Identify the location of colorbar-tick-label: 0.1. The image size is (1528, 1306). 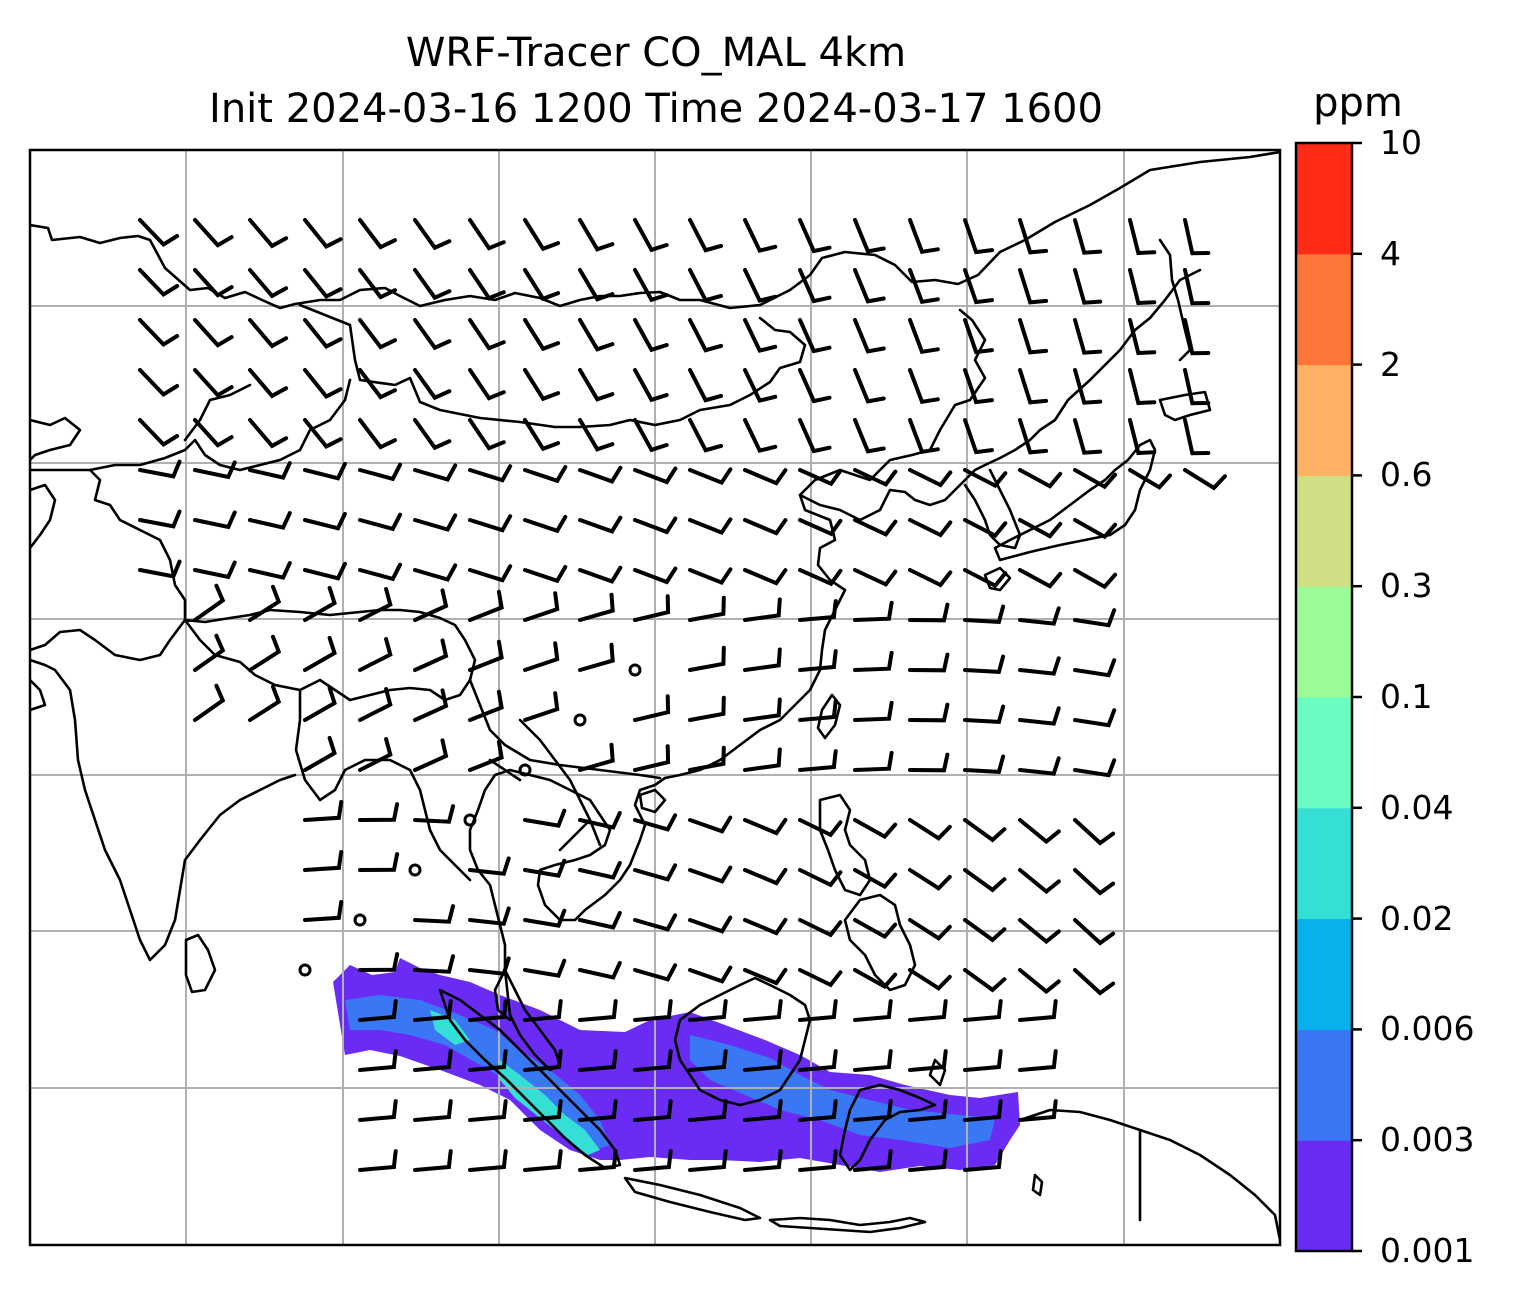
(1406, 696).